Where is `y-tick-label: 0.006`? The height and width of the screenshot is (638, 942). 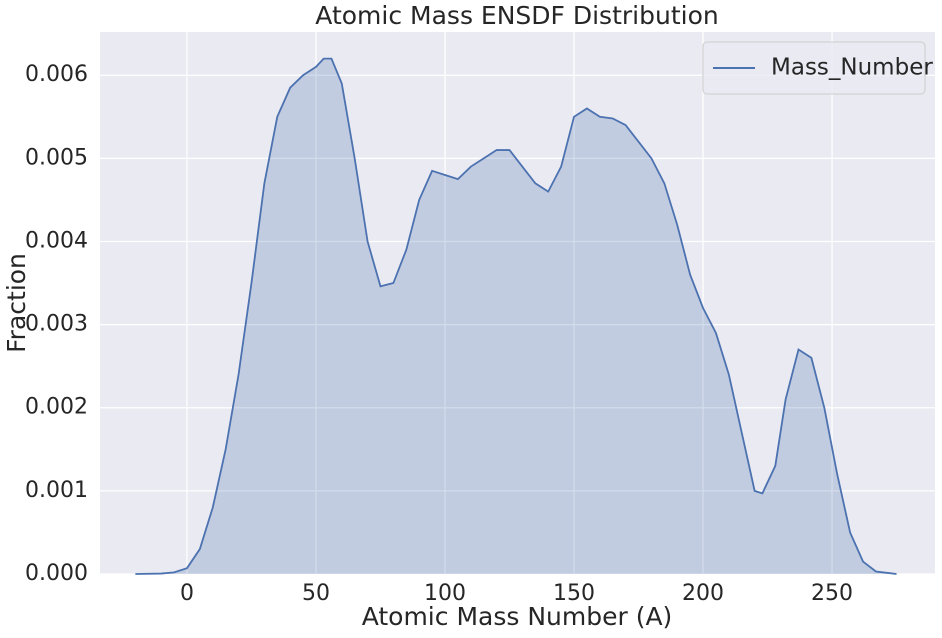 y-tick-label: 0.006 is located at coordinates (56, 74).